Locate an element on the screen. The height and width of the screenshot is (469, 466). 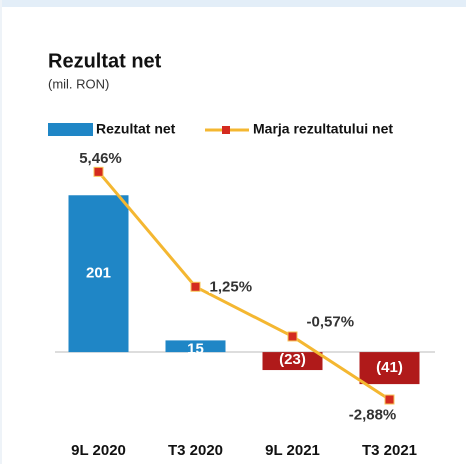
left-border is located at coordinates (1, 232).